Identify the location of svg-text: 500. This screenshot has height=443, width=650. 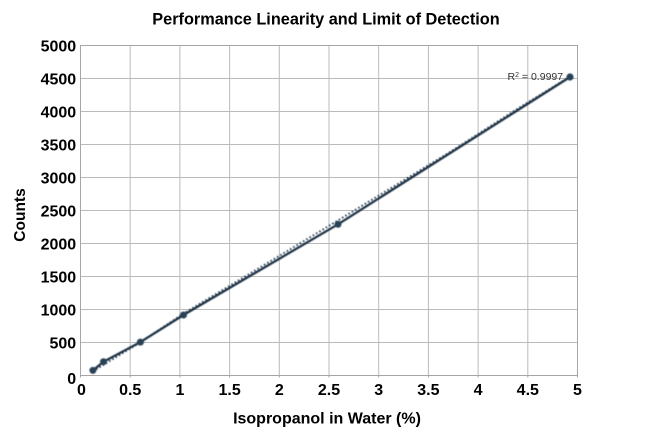
(62, 343).